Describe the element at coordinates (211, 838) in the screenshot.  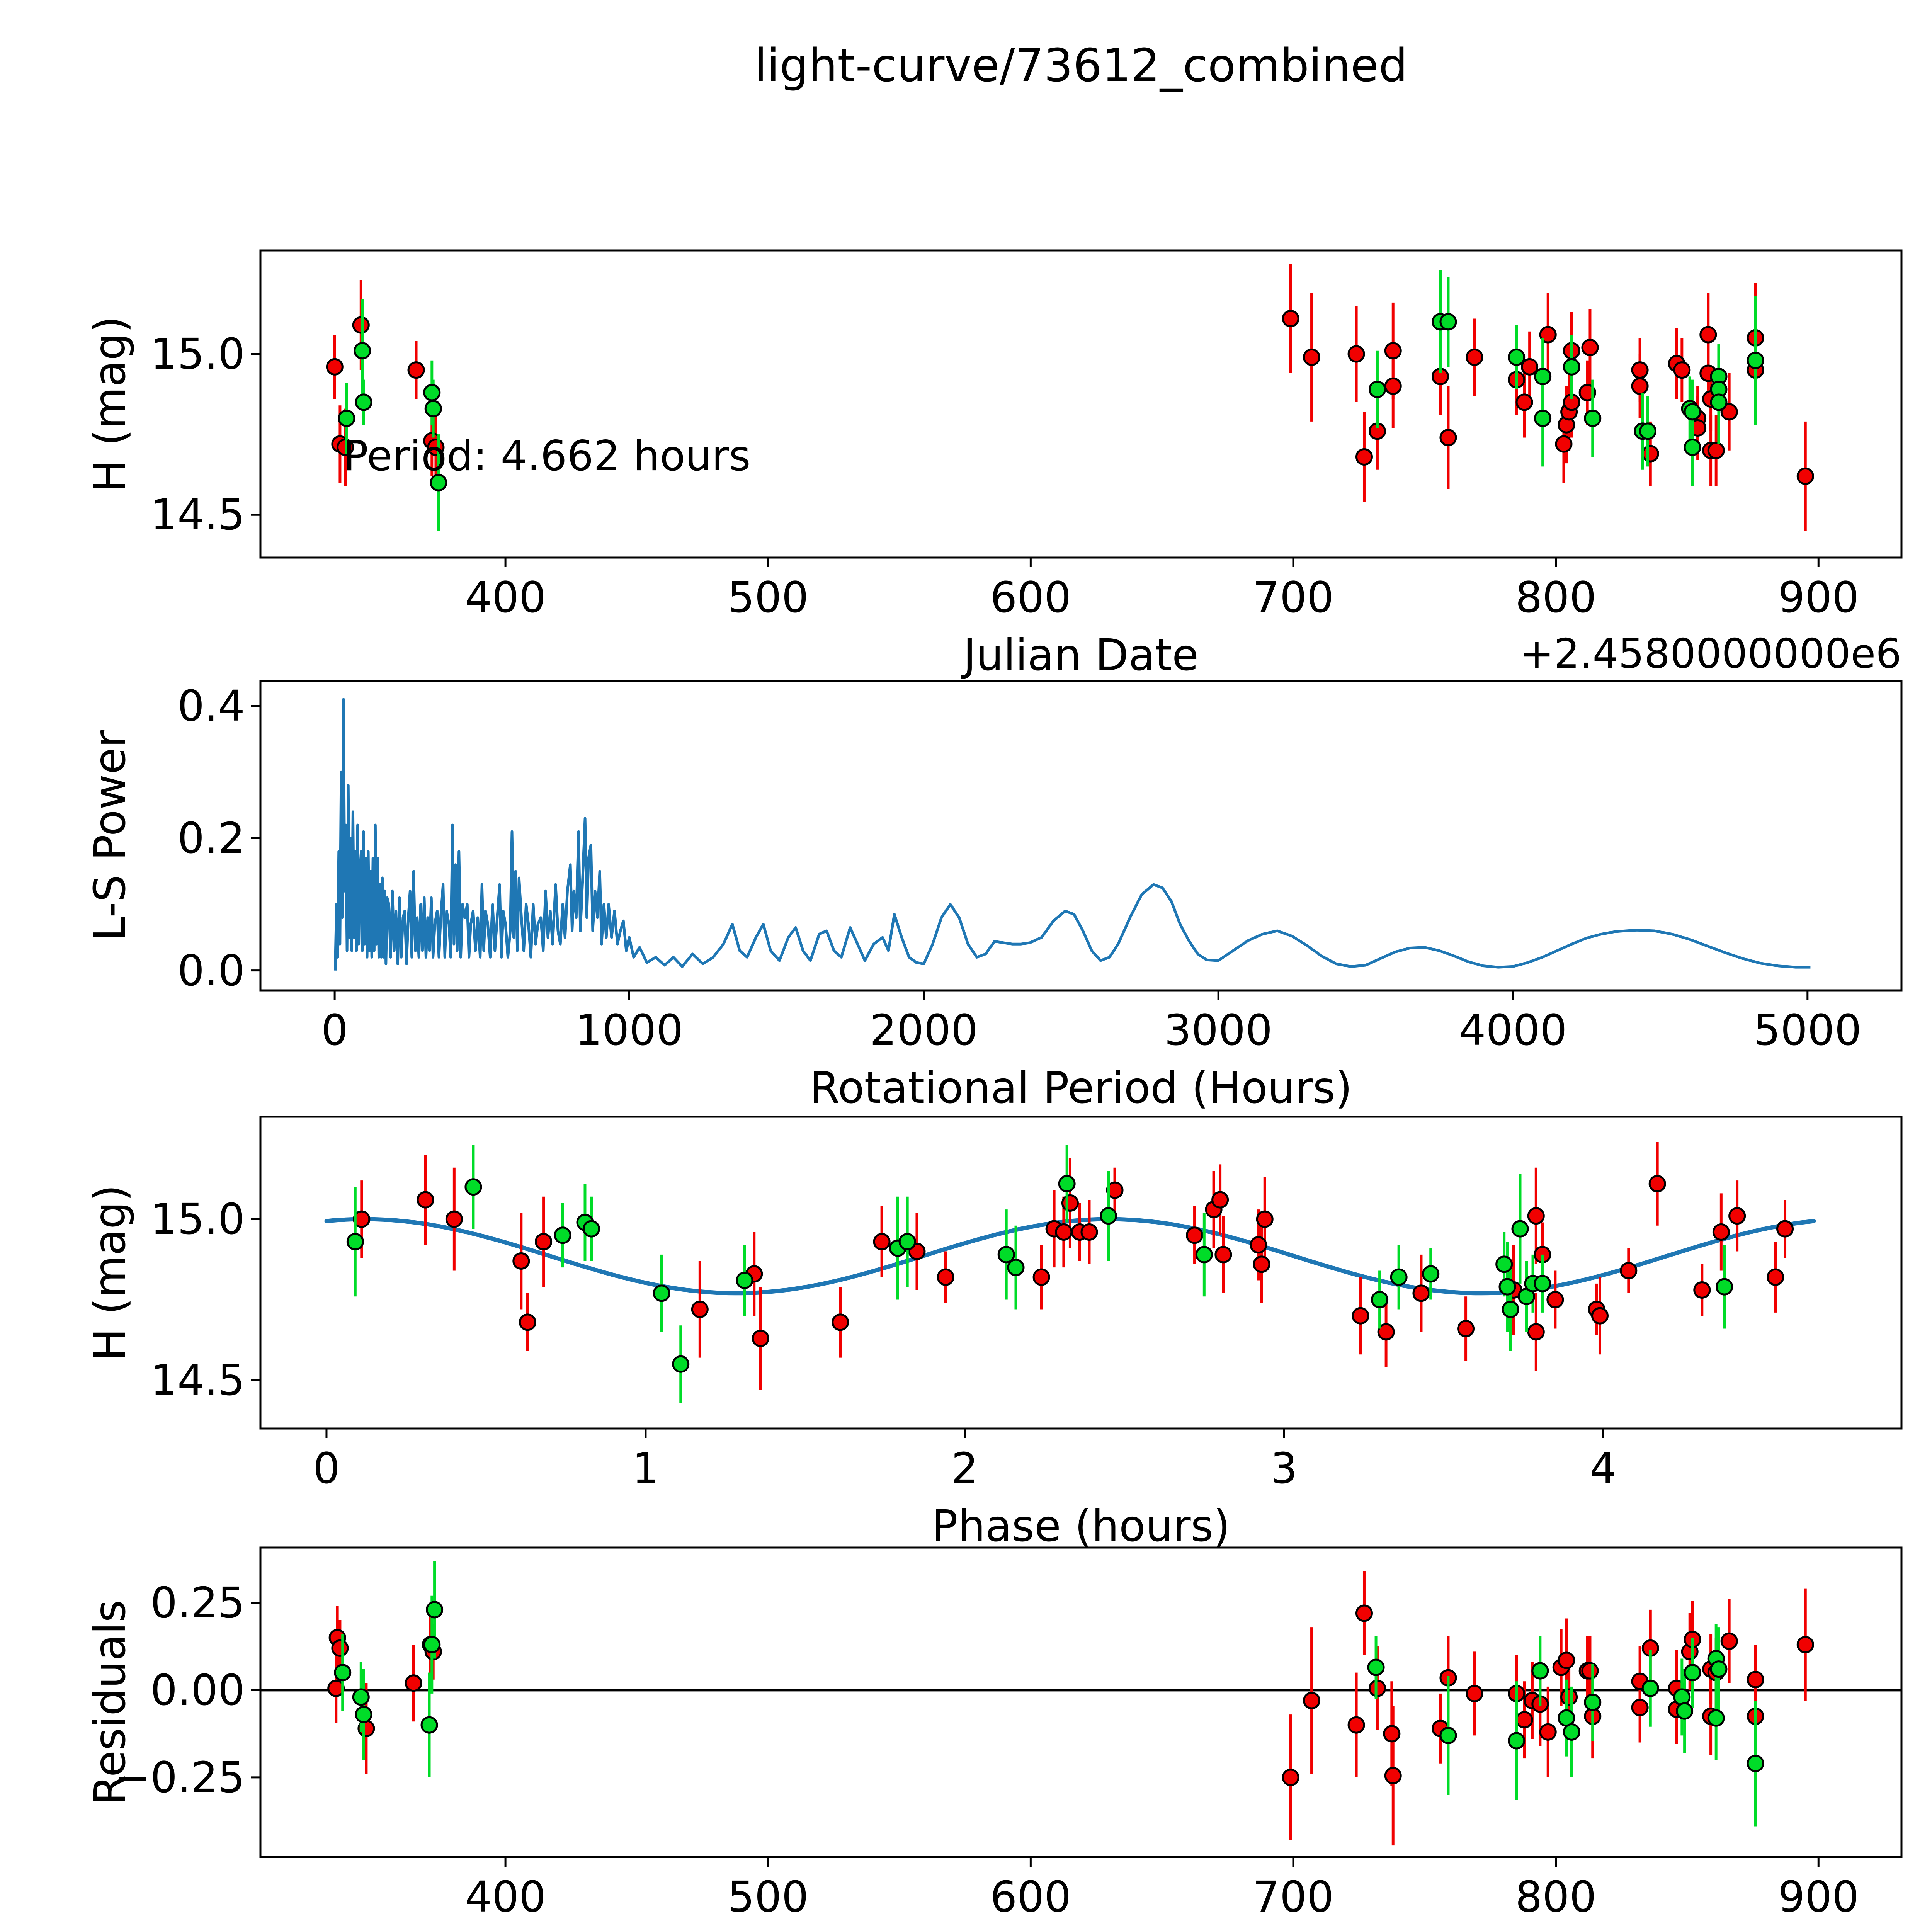
I see `tick-label: 0.2` at that location.